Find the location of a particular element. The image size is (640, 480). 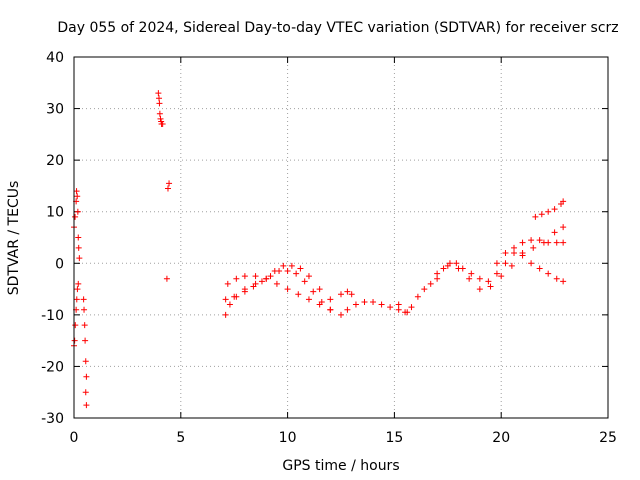

series-sat-early-c is located at coordinates (85, 338).